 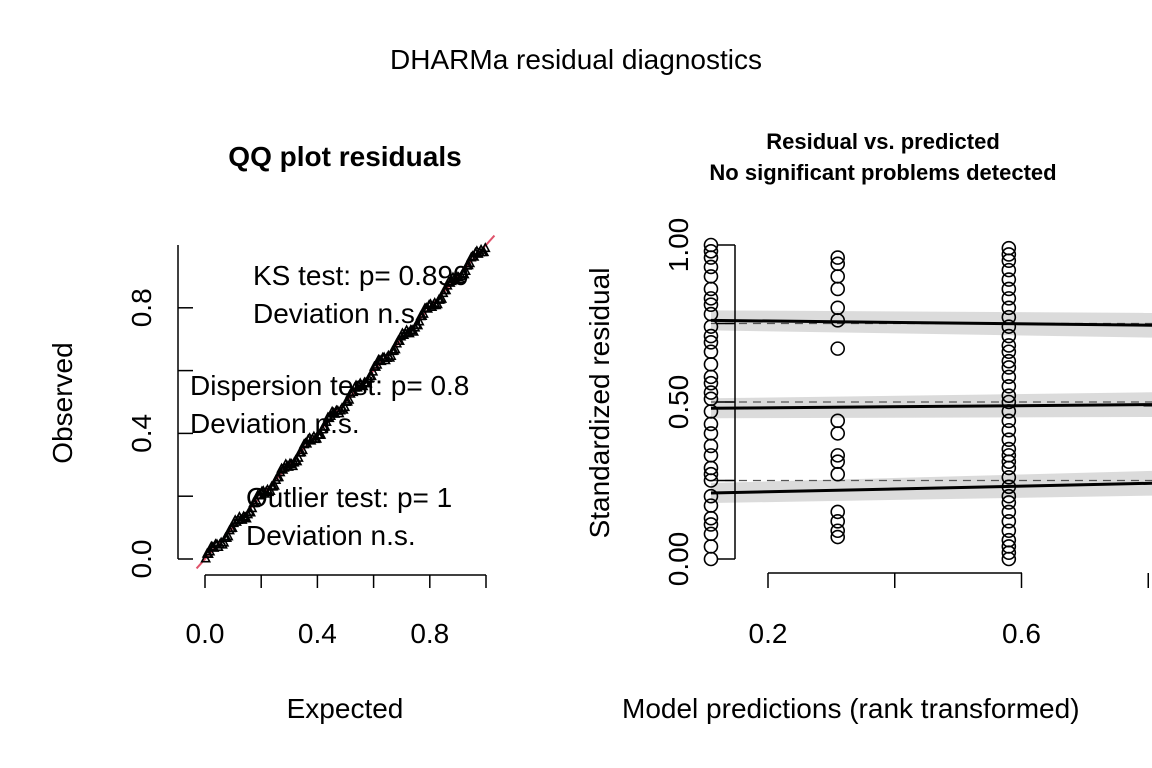 What do you see at coordinates (141, 559) in the screenshot?
I see `qq-y-tick-label: 0.0` at bounding box center [141, 559].